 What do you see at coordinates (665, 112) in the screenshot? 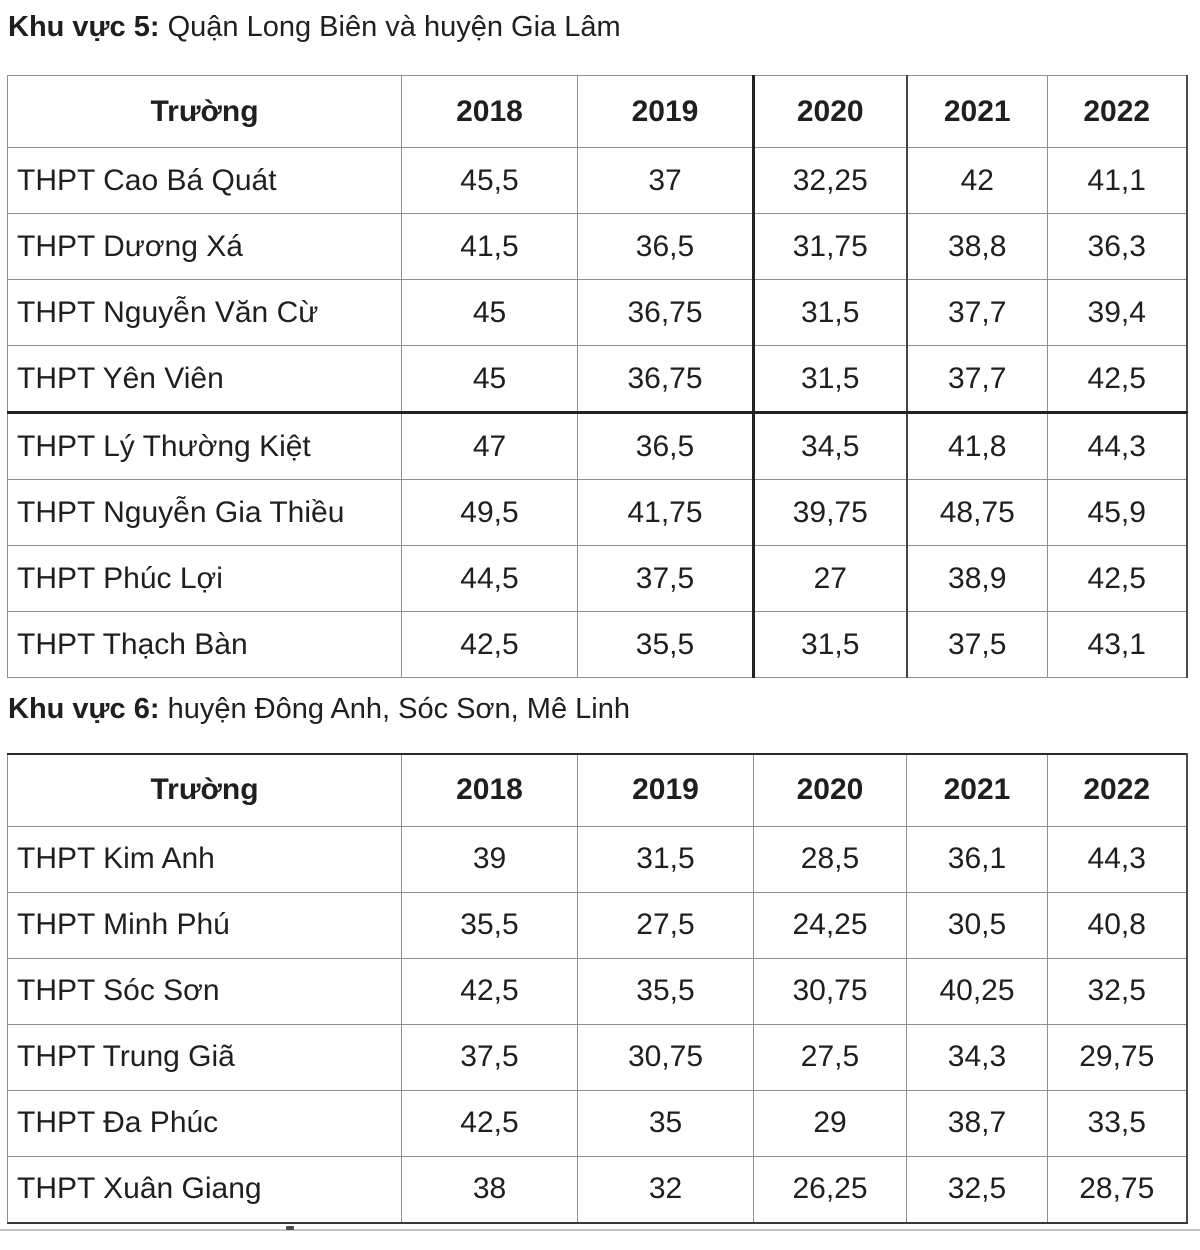
I see `column-header-2019: 2019` at bounding box center [665, 112].